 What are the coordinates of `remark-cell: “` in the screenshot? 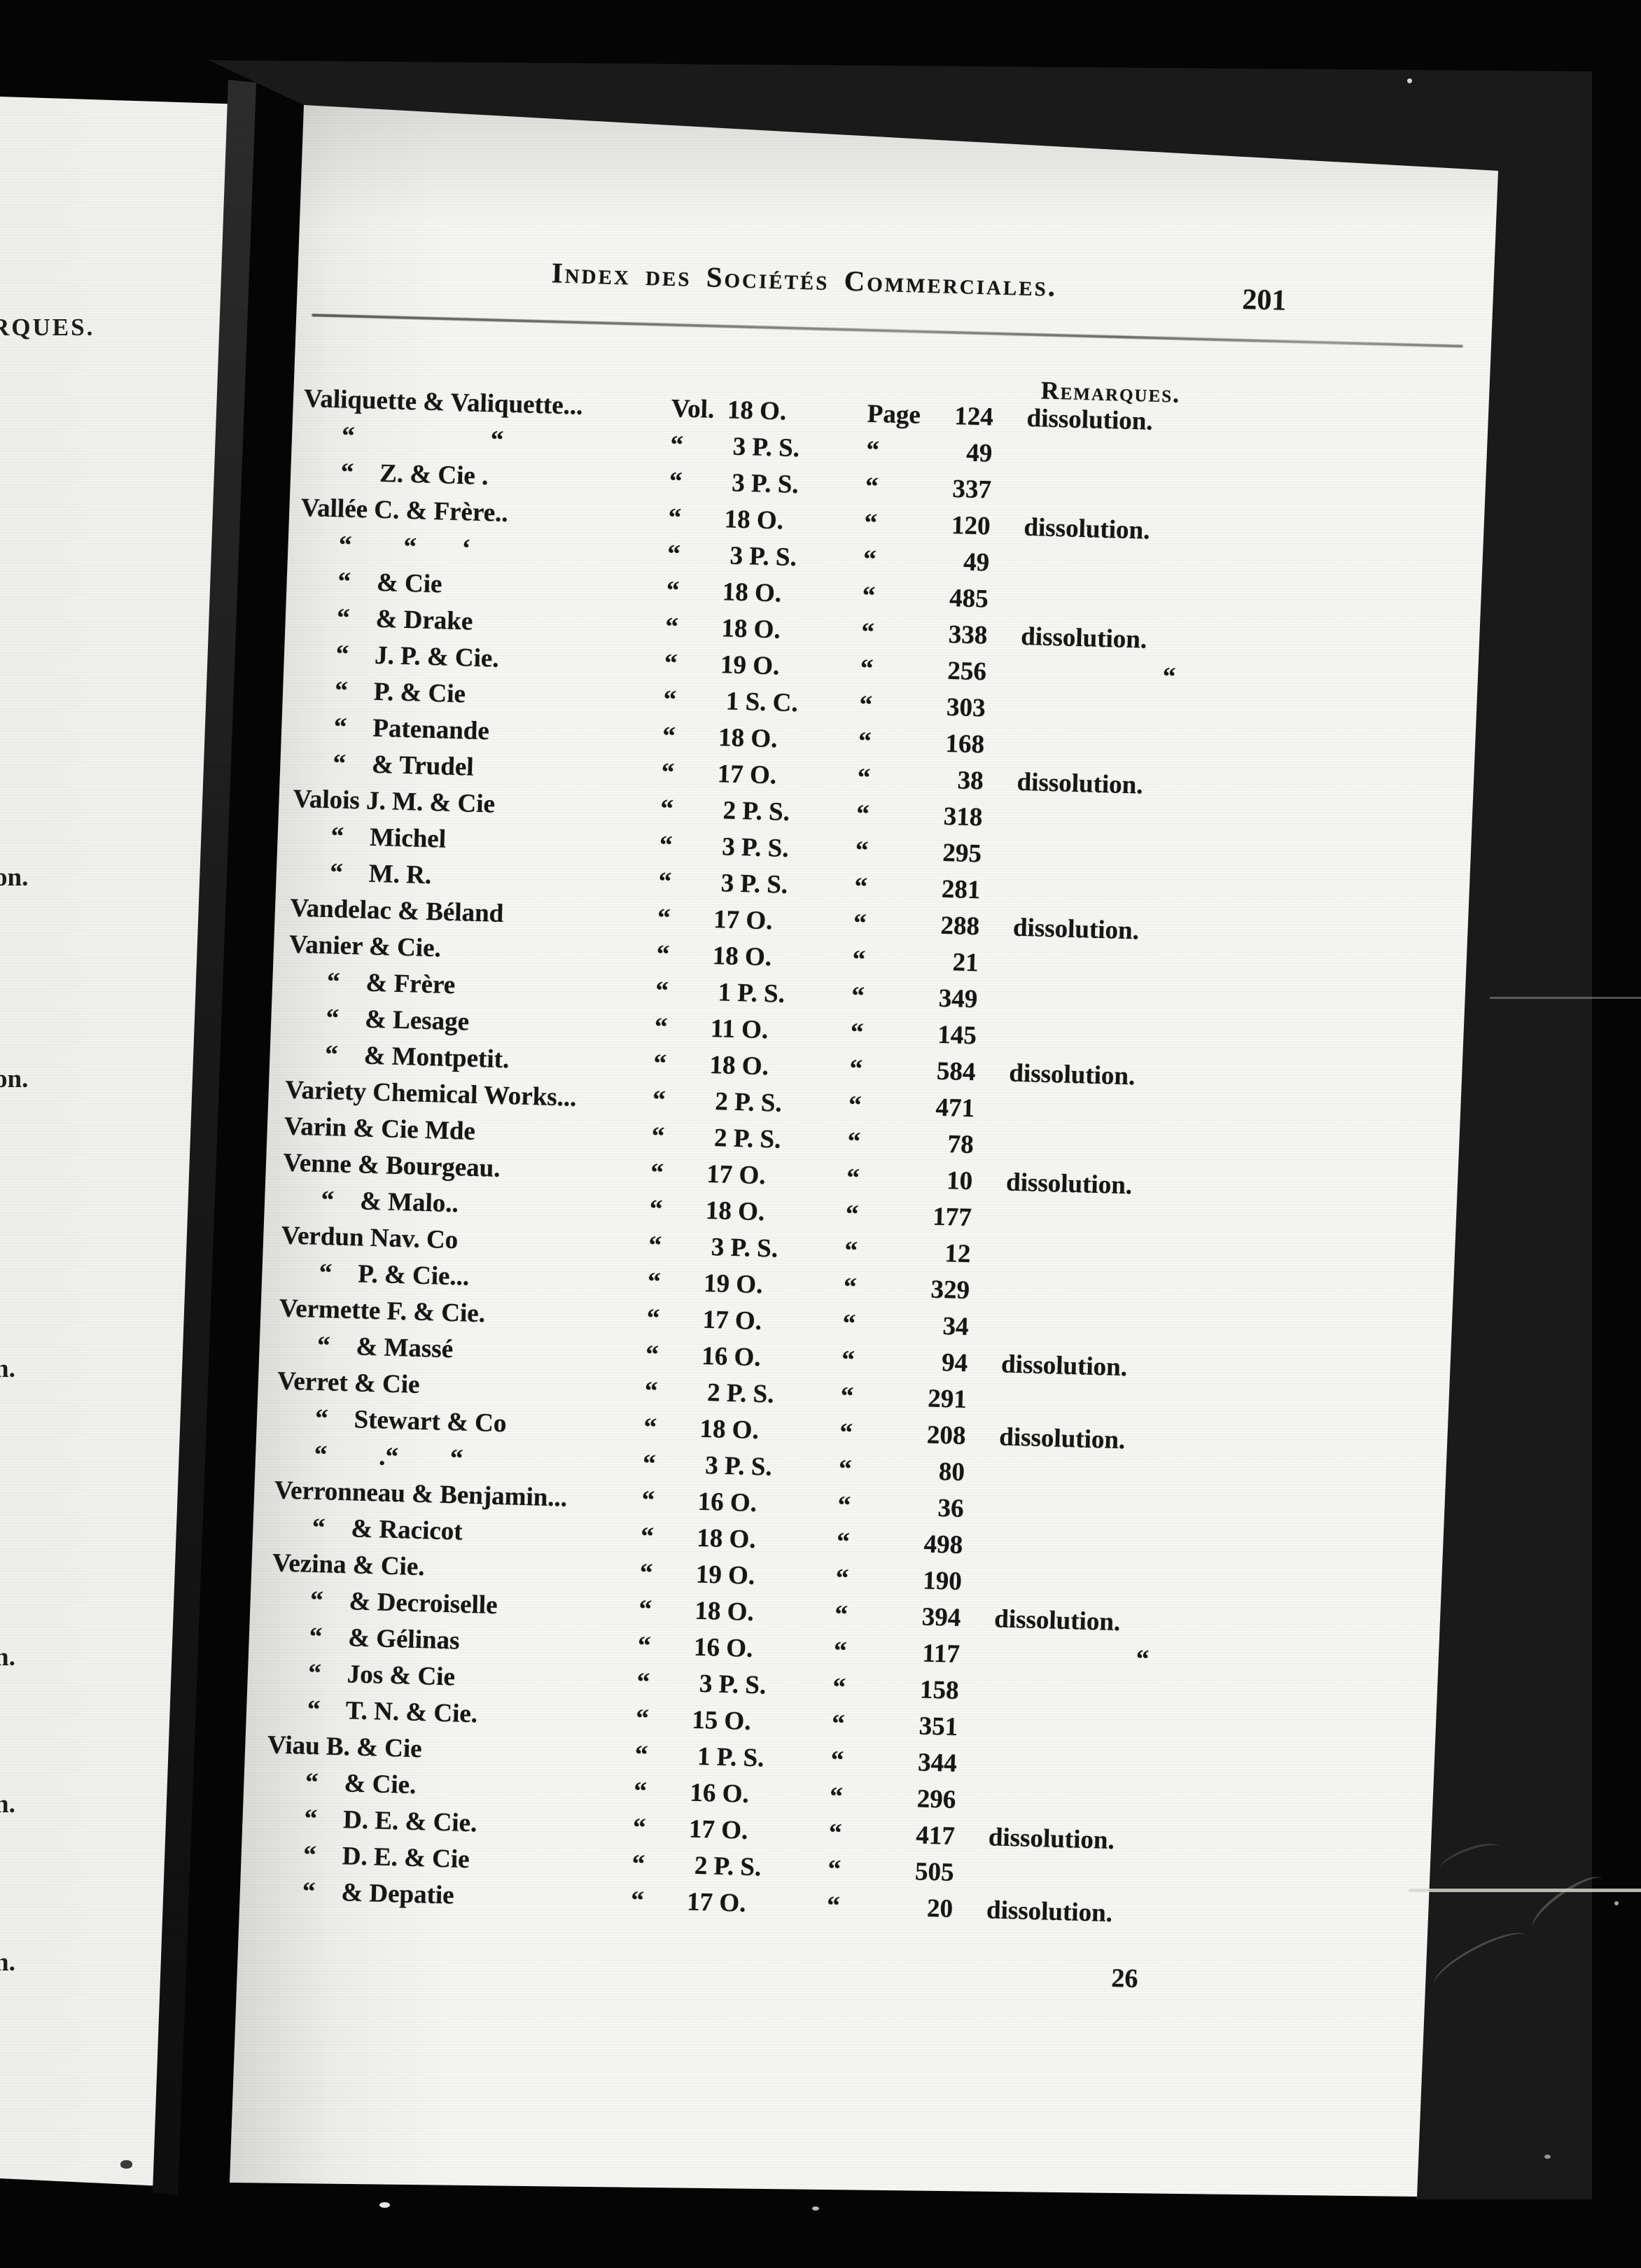 It's located at (1169, 677).